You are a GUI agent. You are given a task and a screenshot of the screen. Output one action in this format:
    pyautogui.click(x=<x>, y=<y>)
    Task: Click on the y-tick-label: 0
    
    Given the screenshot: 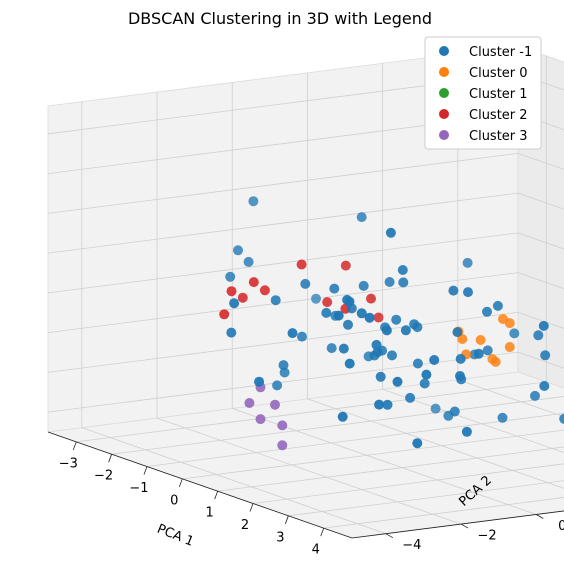 What is the action you would take?
    pyautogui.click(x=561, y=526)
    